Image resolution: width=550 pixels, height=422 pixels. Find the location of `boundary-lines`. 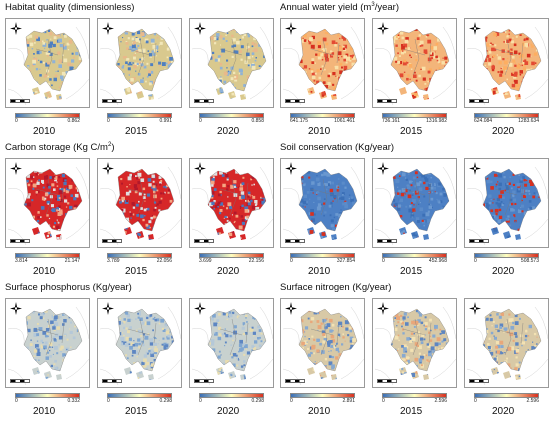

boundary-lines is located at coordinates (48, 66).